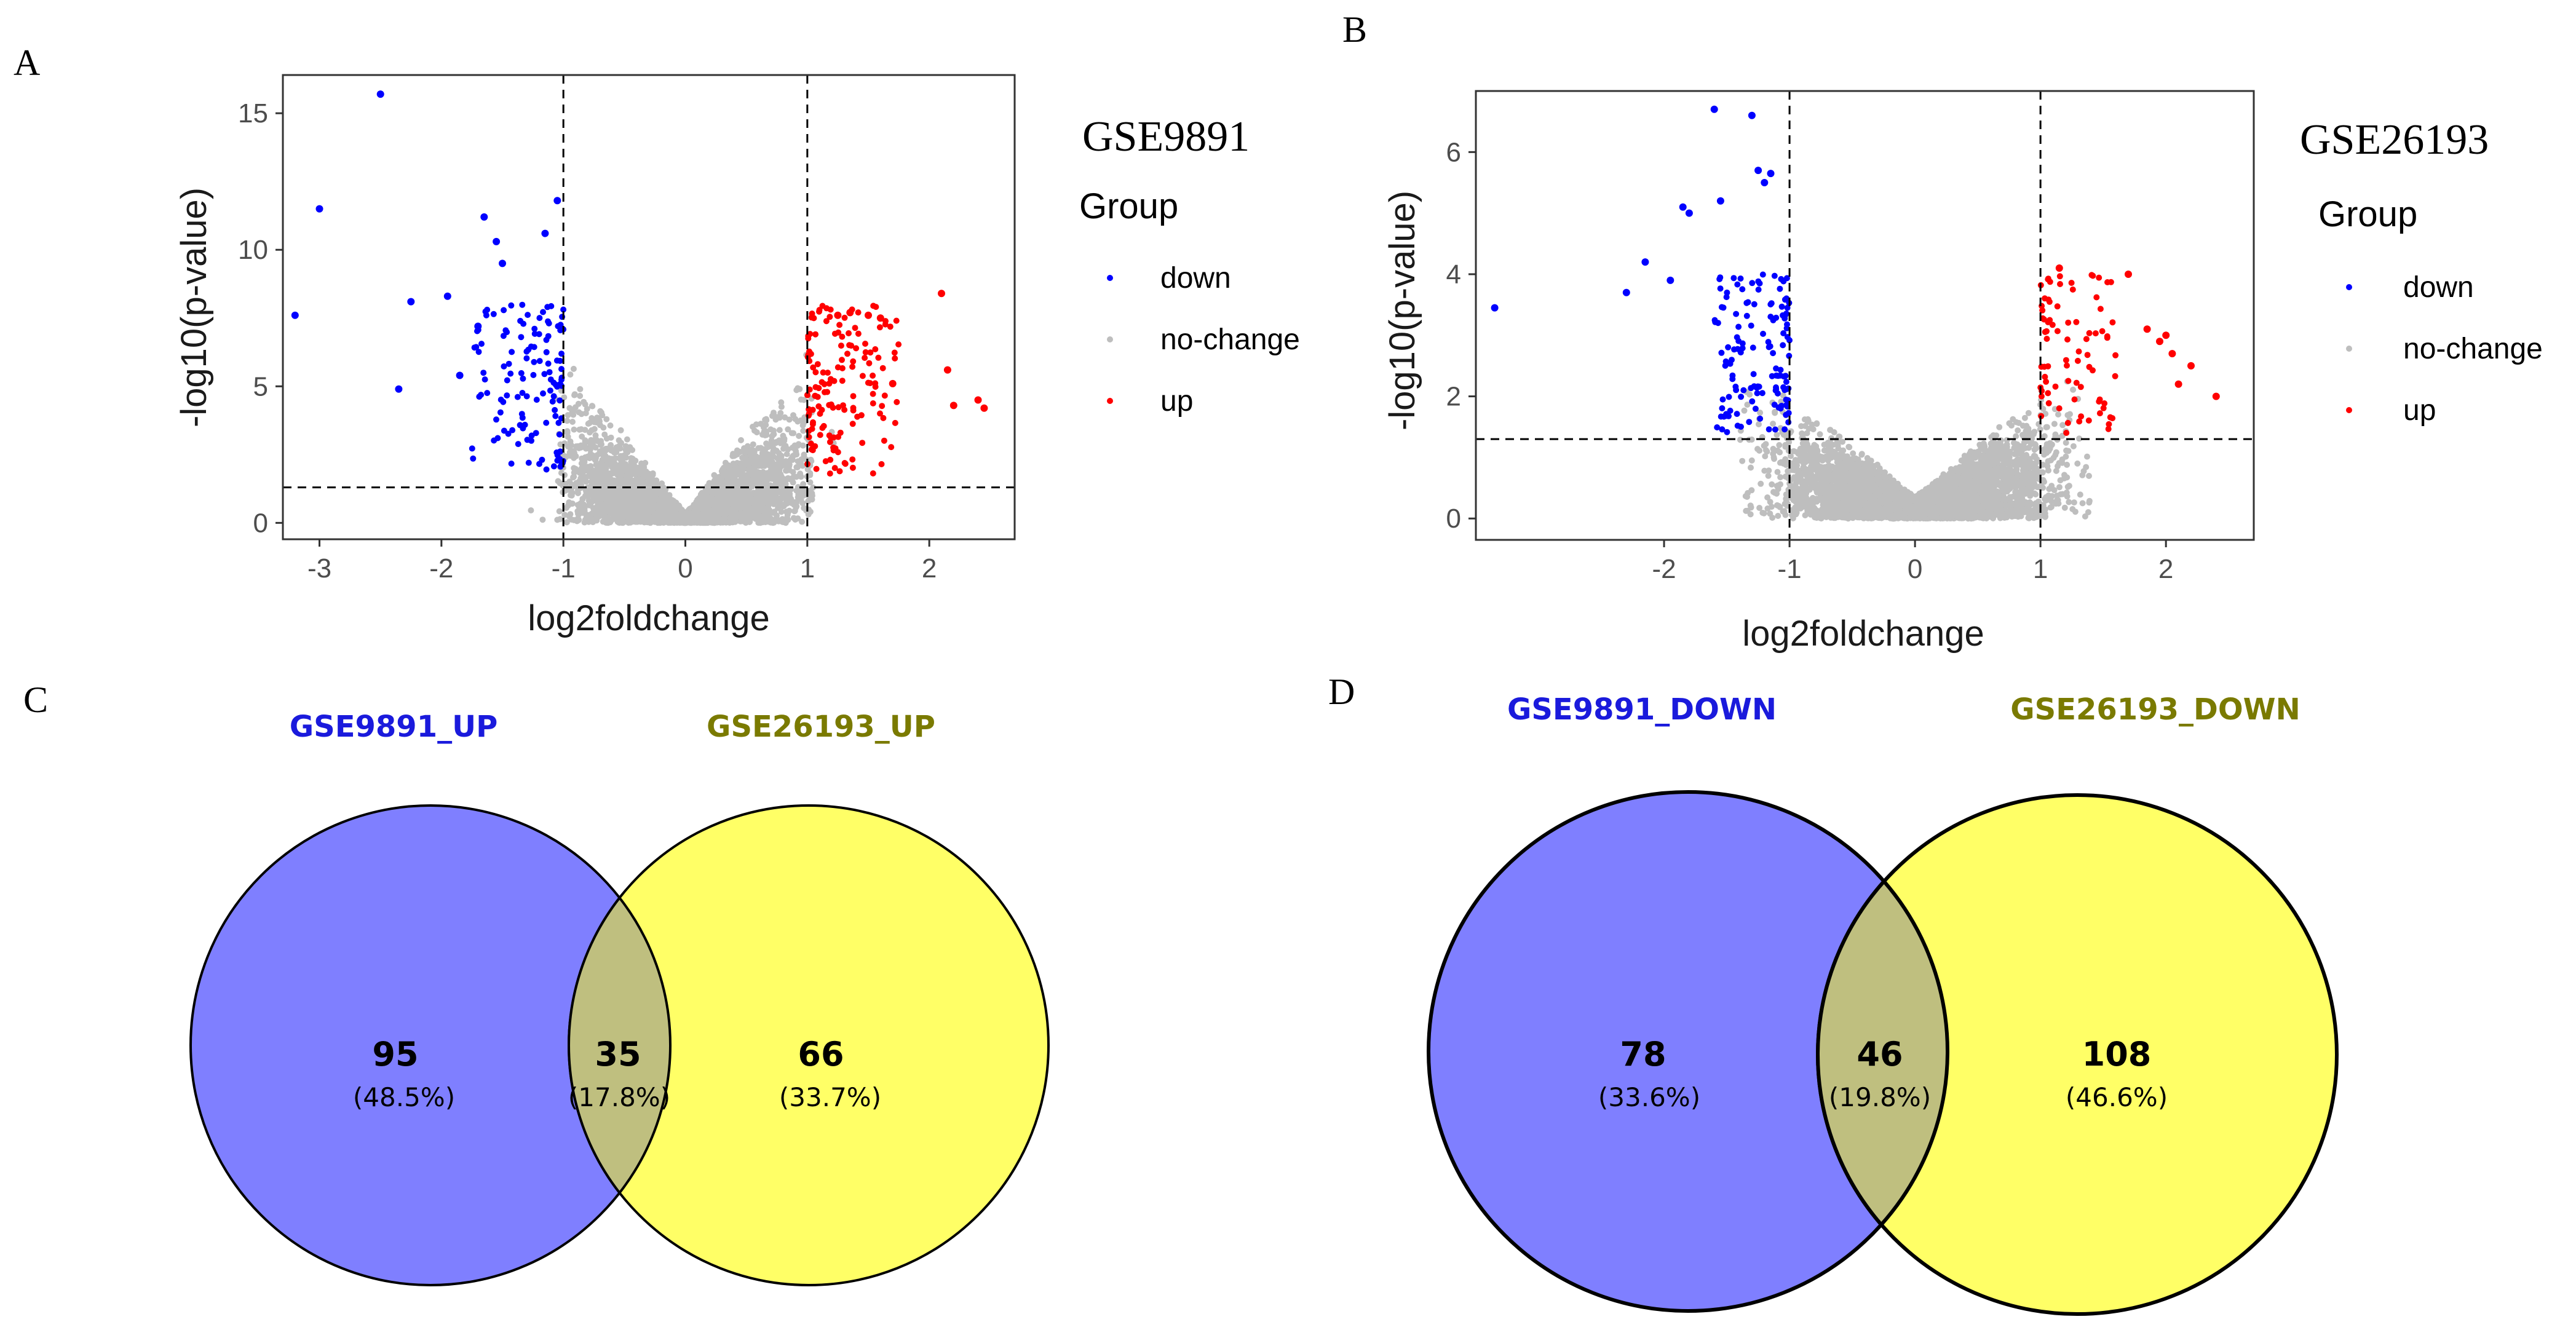 Image resolution: width=2576 pixels, height=1338 pixels. Describe the element at coordinates (564, 568) in the screenshot. I see `x-tick-label: -1` at that location.